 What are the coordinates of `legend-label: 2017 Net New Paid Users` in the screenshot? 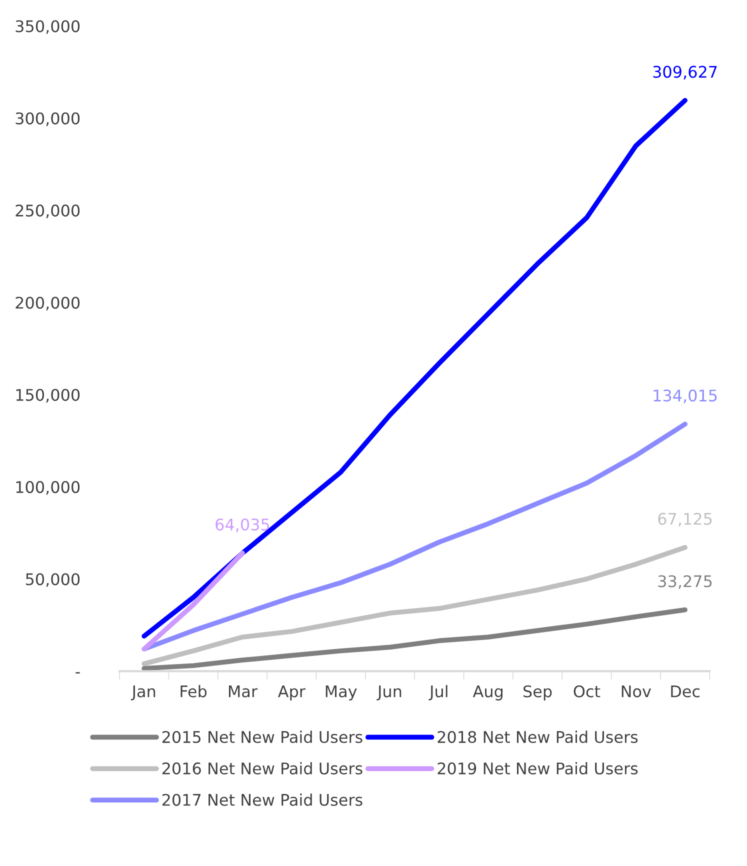 It's located at (262, 800).